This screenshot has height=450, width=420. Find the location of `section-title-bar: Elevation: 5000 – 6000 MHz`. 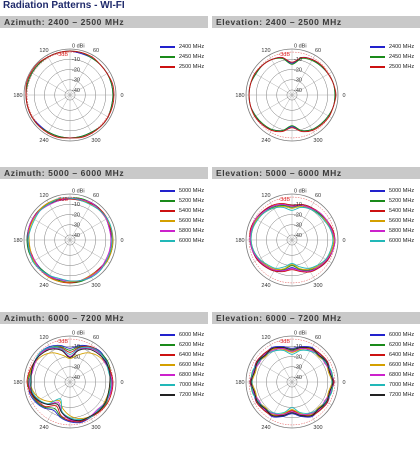

section-title-bar: Elevation: 5000 – 6000 MHz is located at coordinates (316, 173).